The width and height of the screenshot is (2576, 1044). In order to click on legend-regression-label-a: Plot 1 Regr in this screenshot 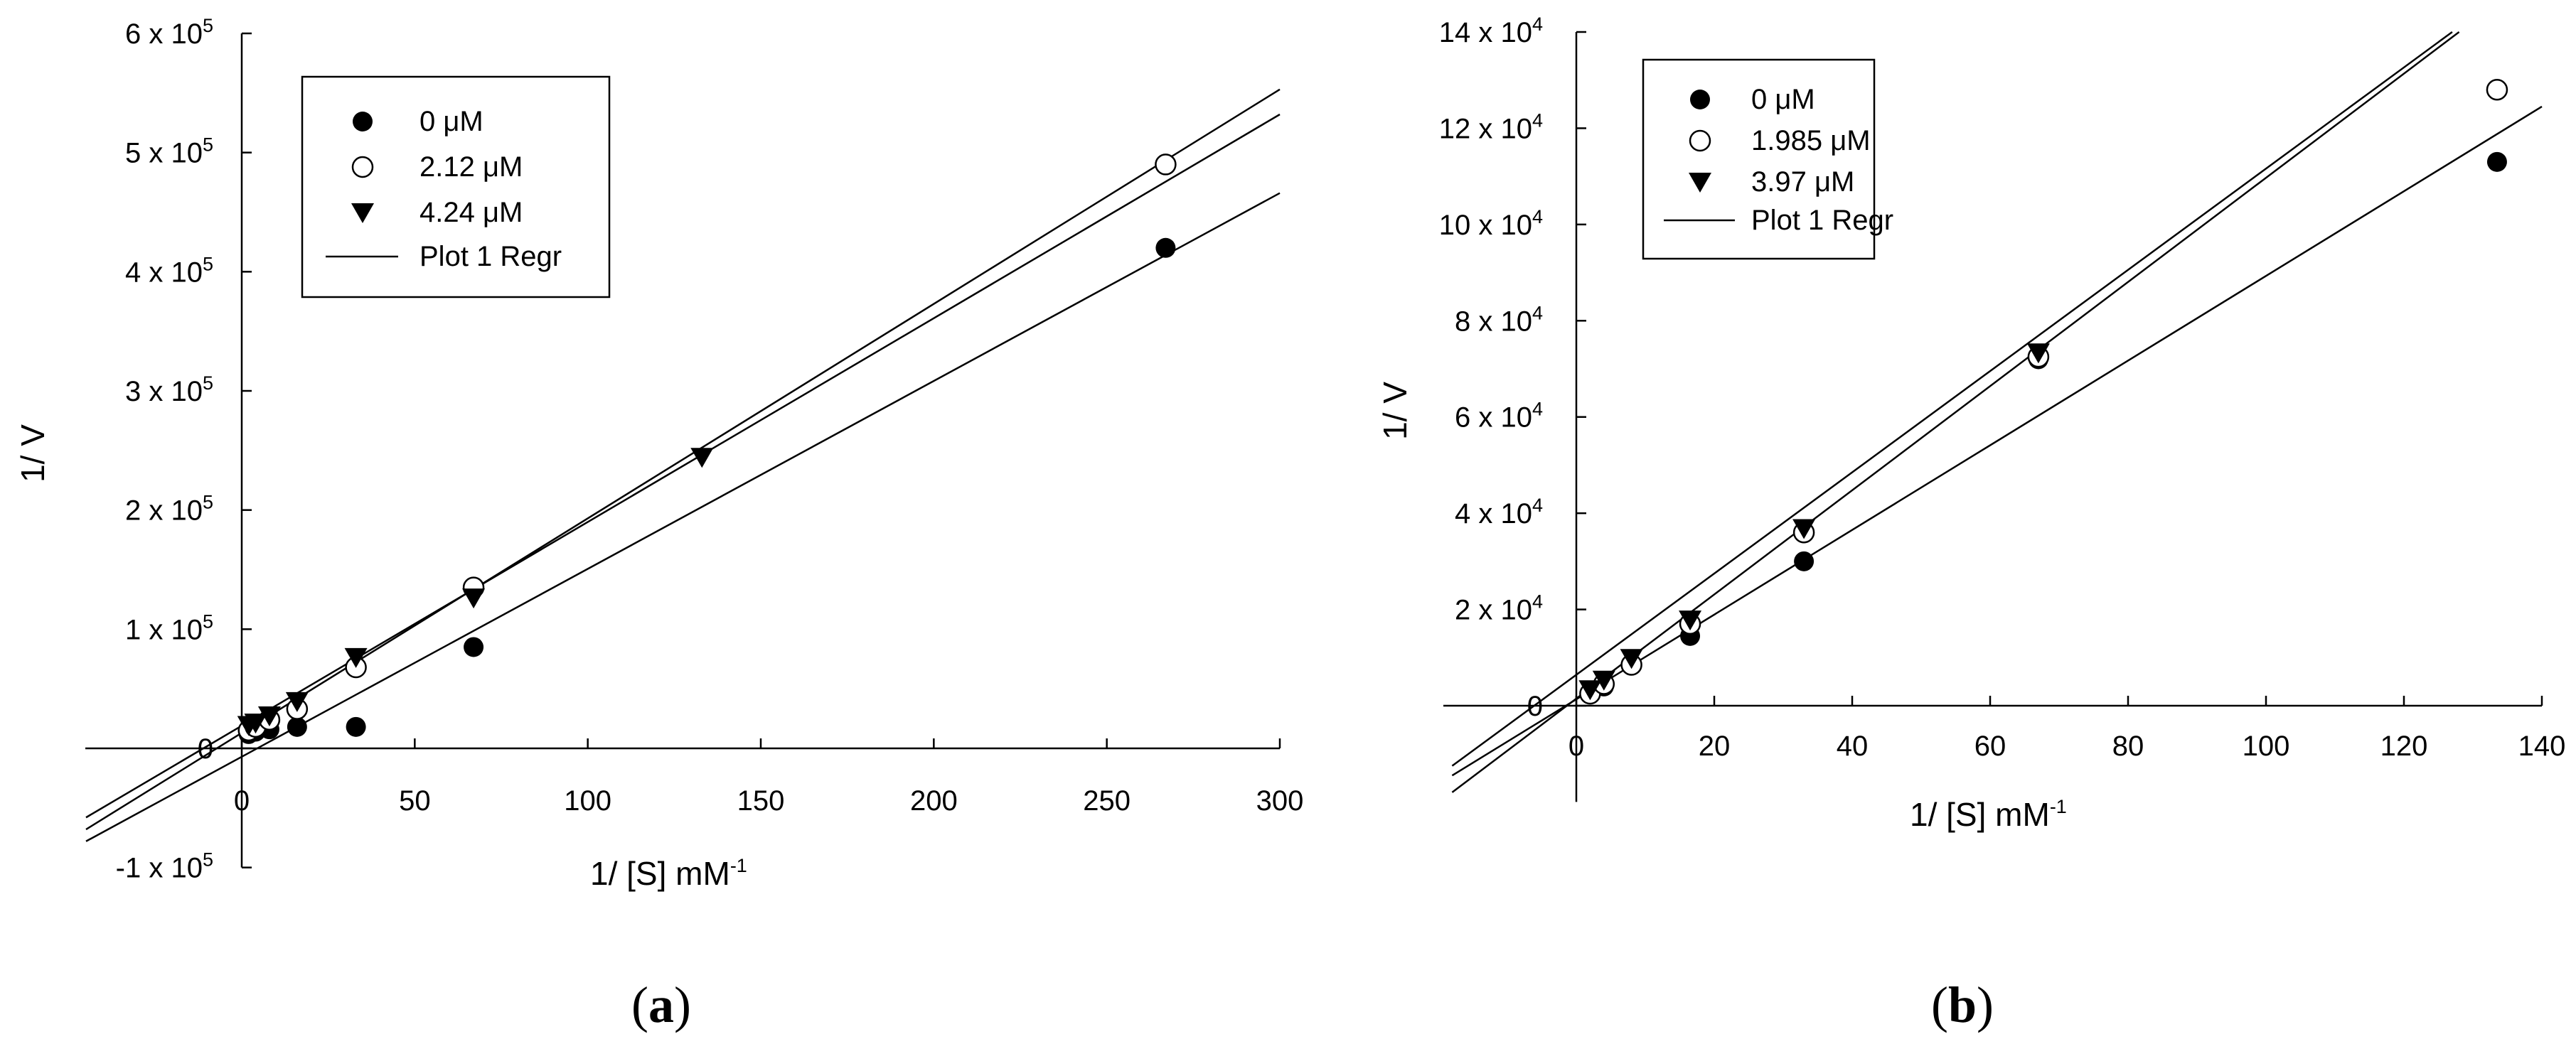, I will do `click(491, 256)`.